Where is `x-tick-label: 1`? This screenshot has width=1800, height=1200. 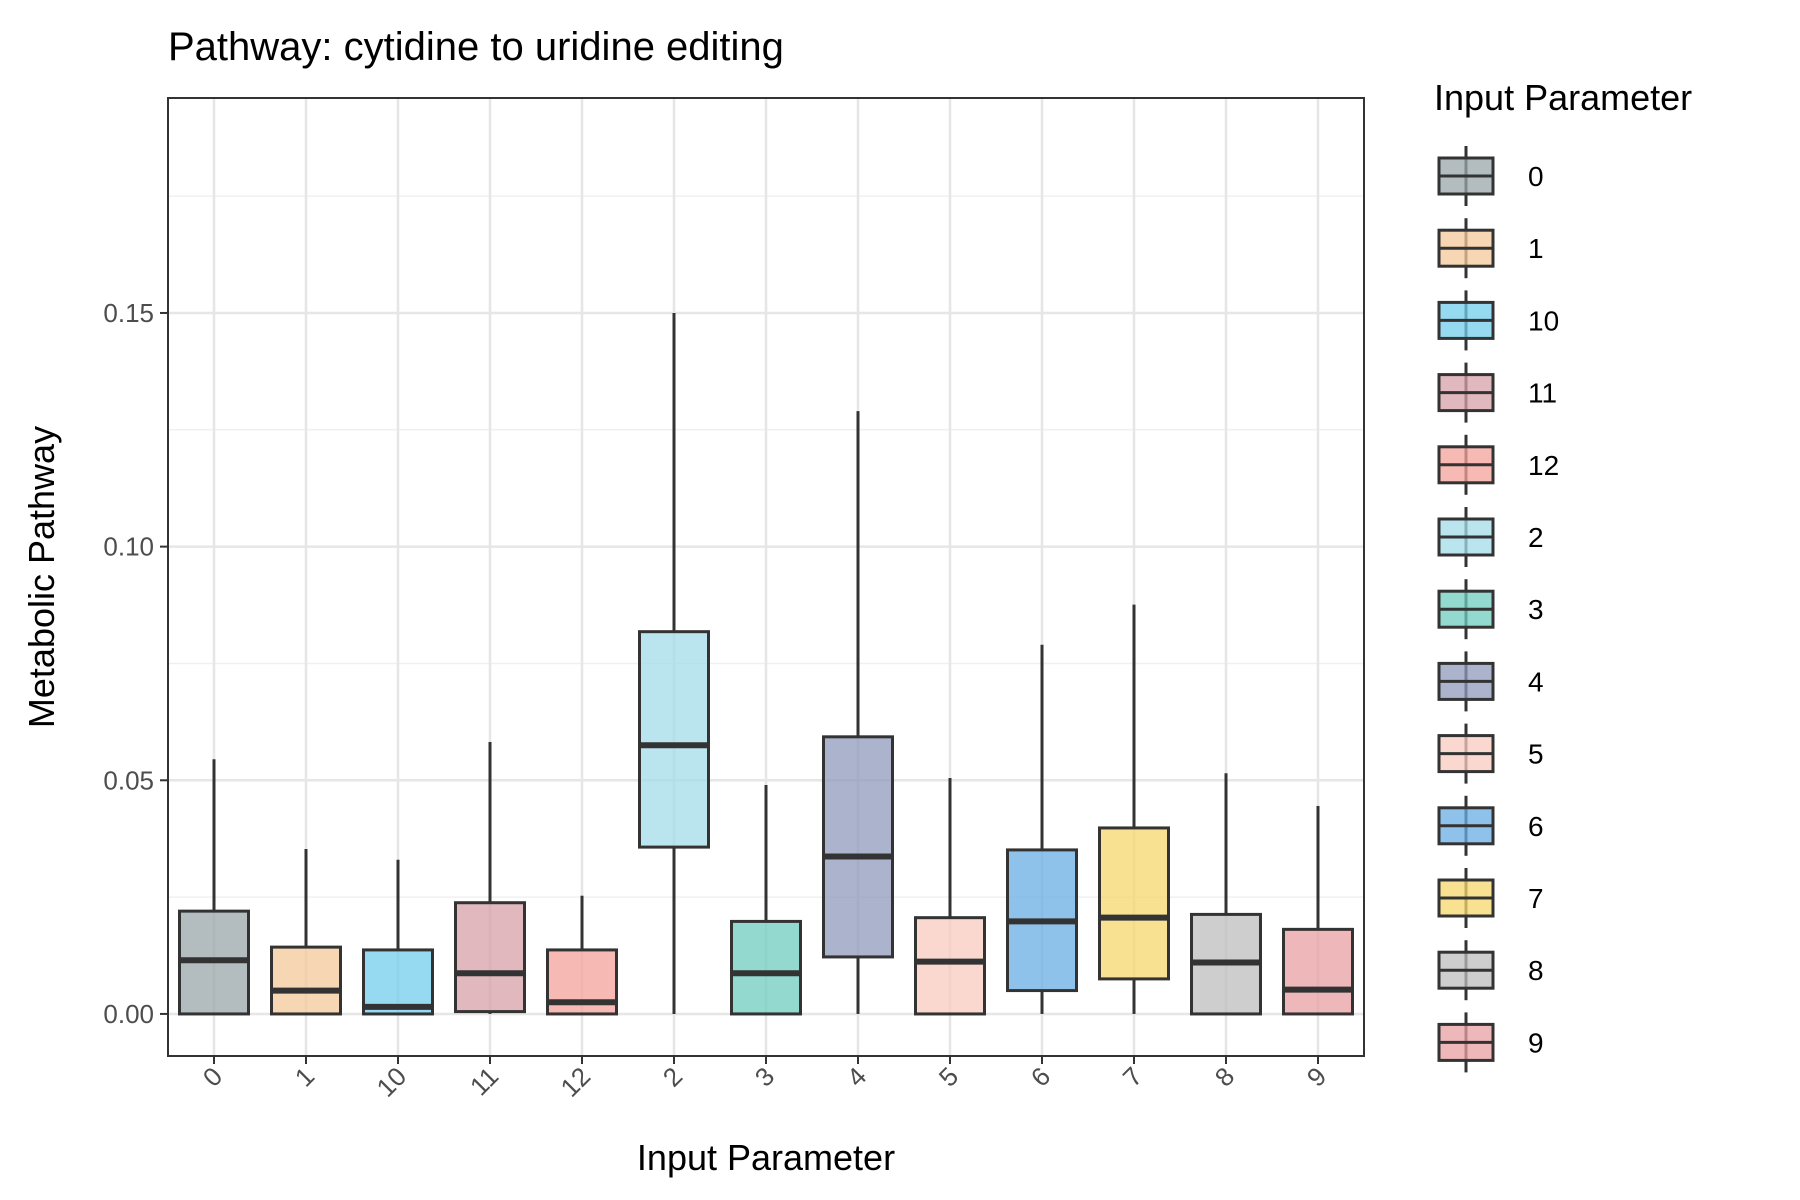
x-tick-label: 1 is located at coordinates (304, 1076).